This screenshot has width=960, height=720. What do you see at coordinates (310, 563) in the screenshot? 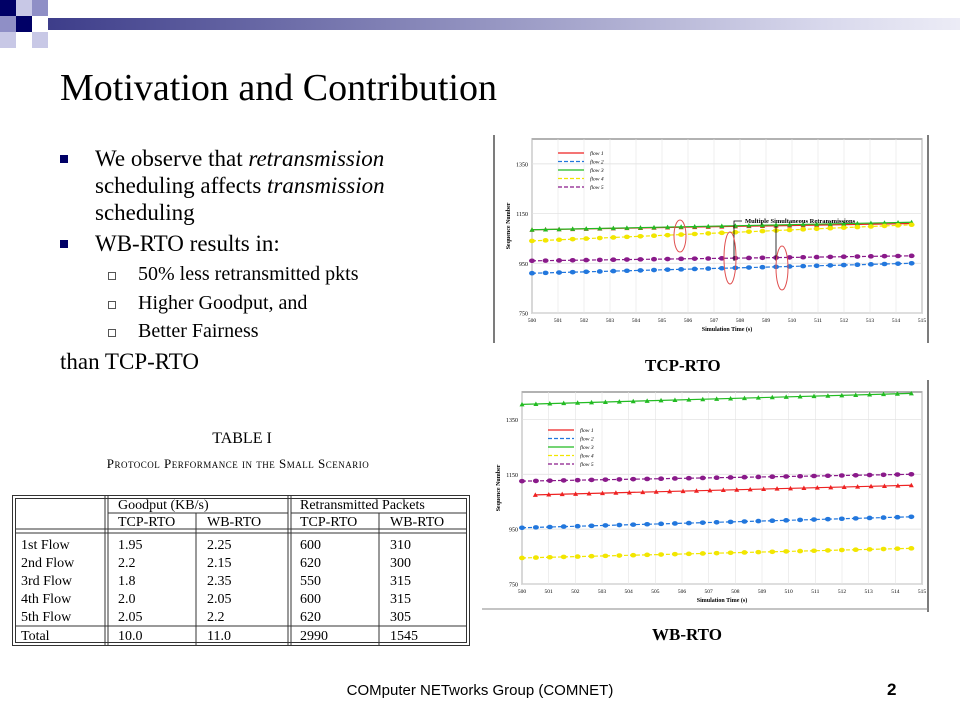
I see `table-cell: 620` at bounding box center [310, 563].